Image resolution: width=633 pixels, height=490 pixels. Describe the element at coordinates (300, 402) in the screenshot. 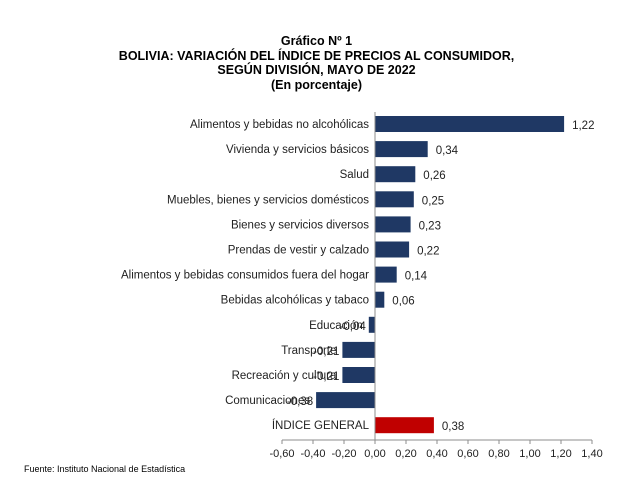

I see `value-label-11: -0,38` at that location.